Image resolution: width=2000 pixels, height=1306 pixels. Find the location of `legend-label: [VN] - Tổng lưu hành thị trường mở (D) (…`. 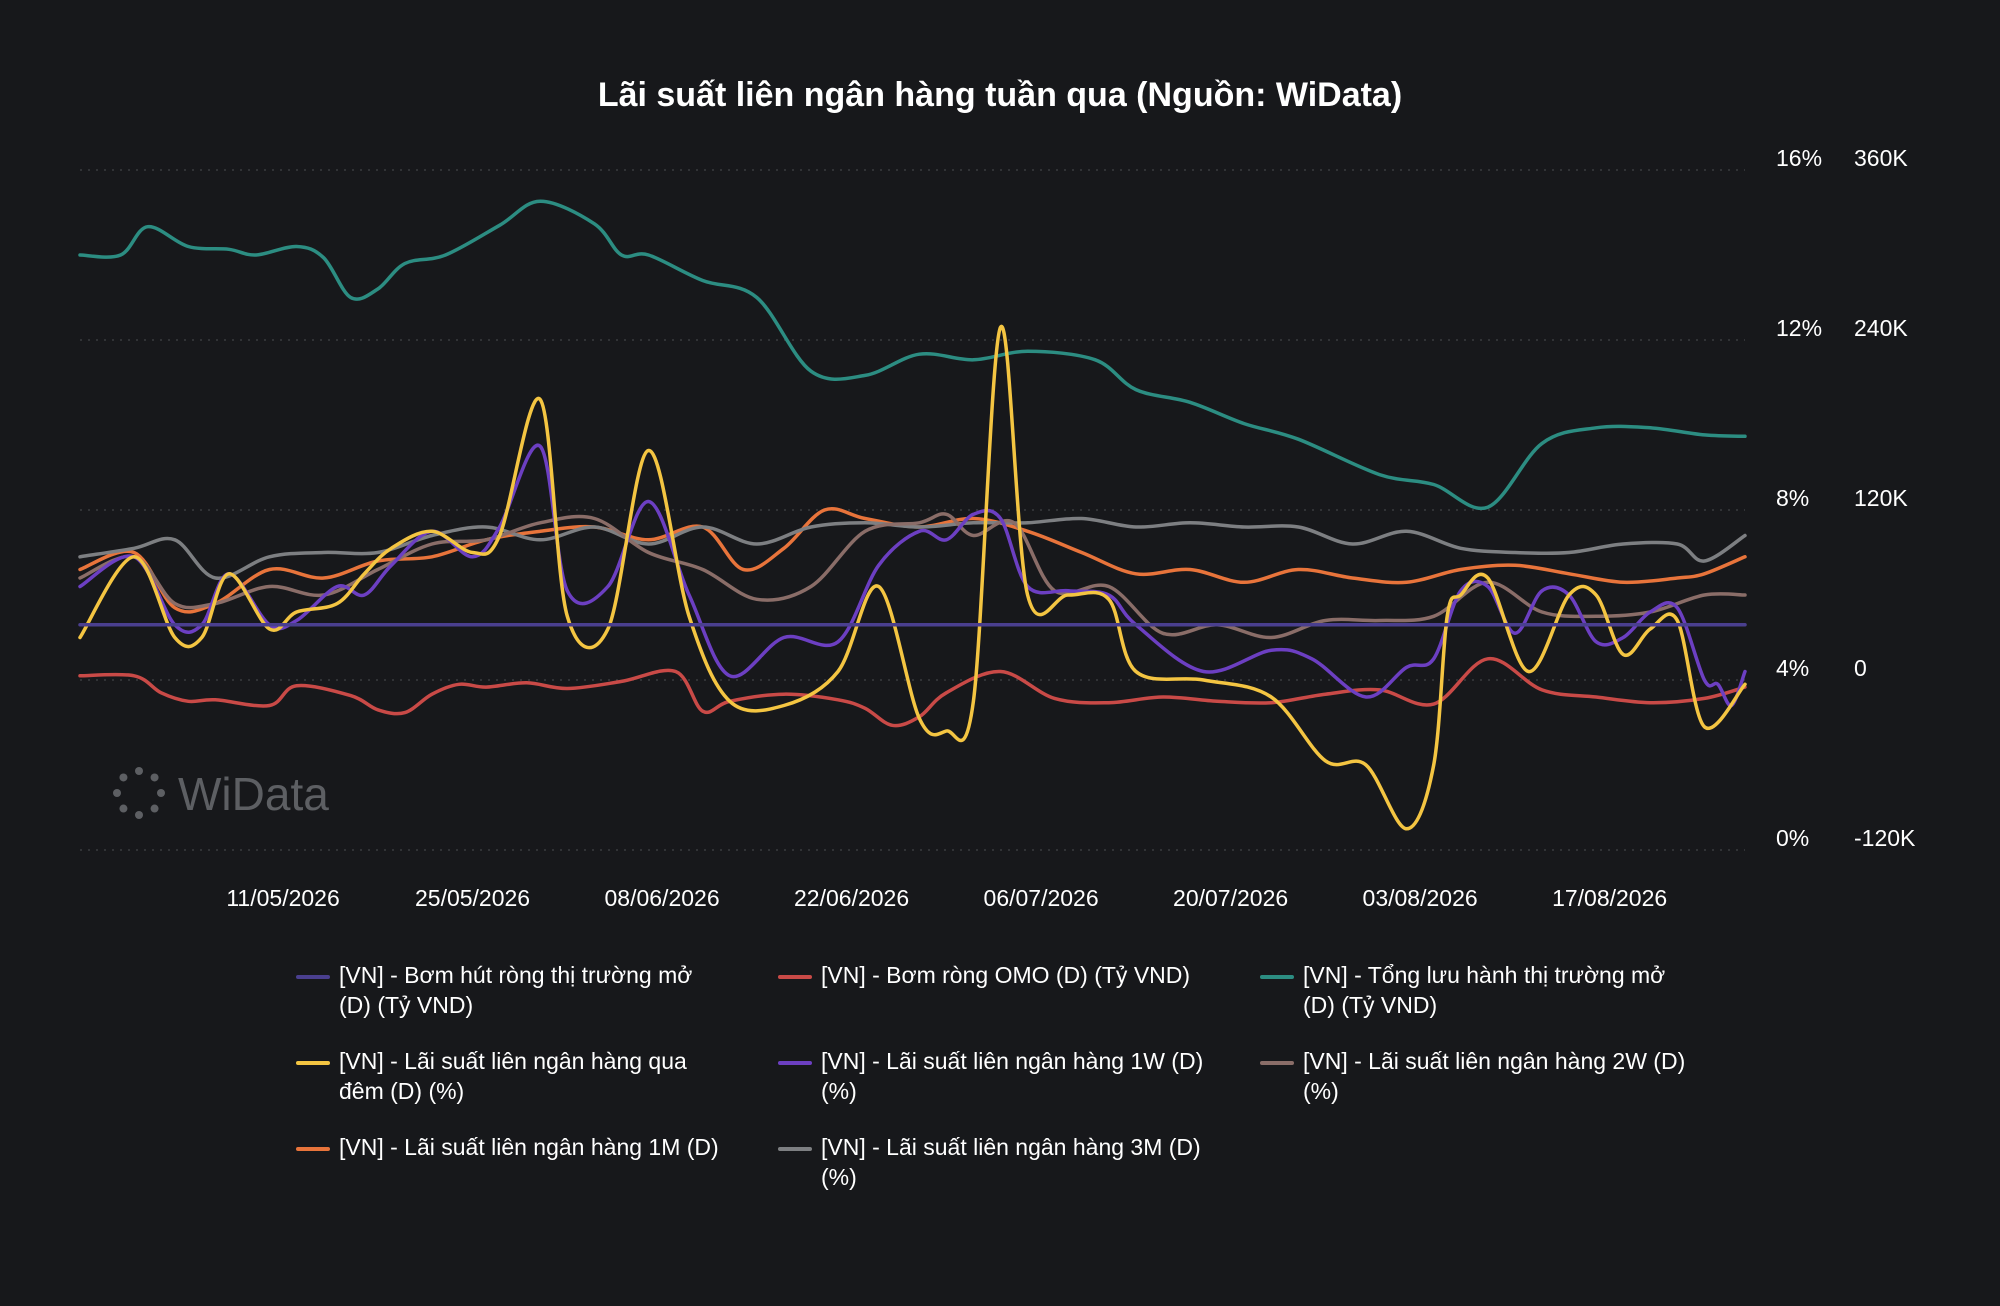

legend-label: [VN] - Tổng lưu hành thị trường mở (D) (… is located at coordinates (1484, 990).